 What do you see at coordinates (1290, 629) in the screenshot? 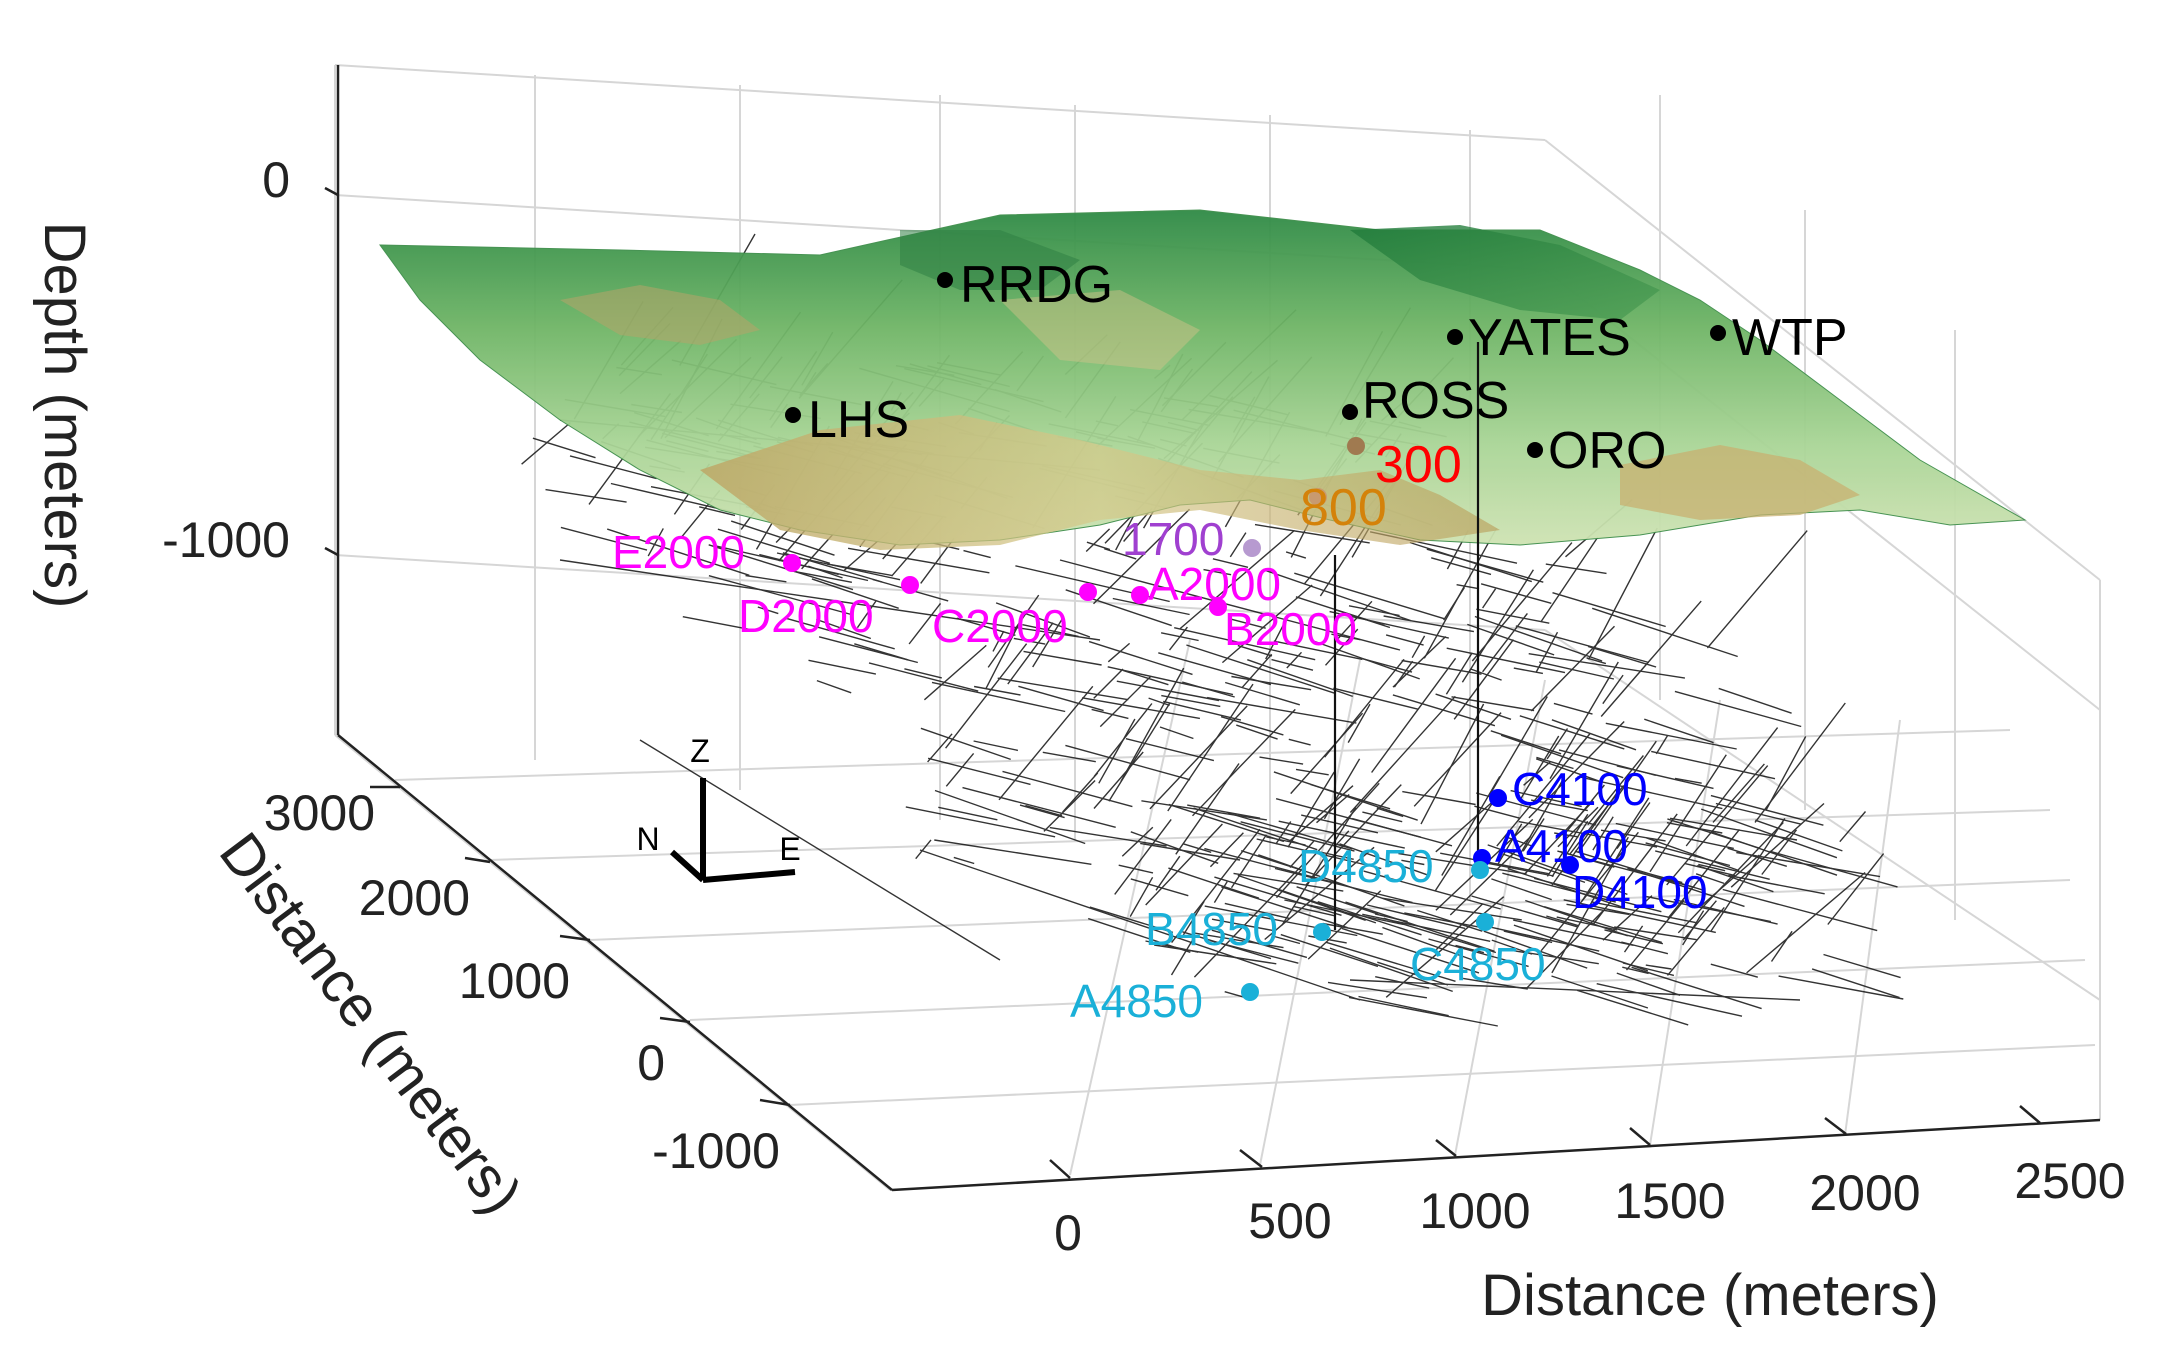
I see `station-label: B2000` at bounding box center [1290, 629].